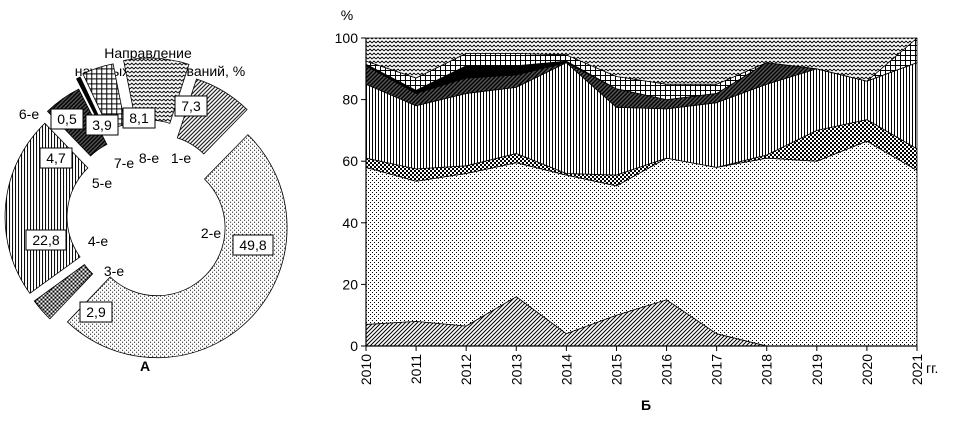 The image size is (959, 423). What do you see at coordinates (350, 284) in the screenshot?
I see `y-tick-label-1: 20` at bounding box center [350, 284].